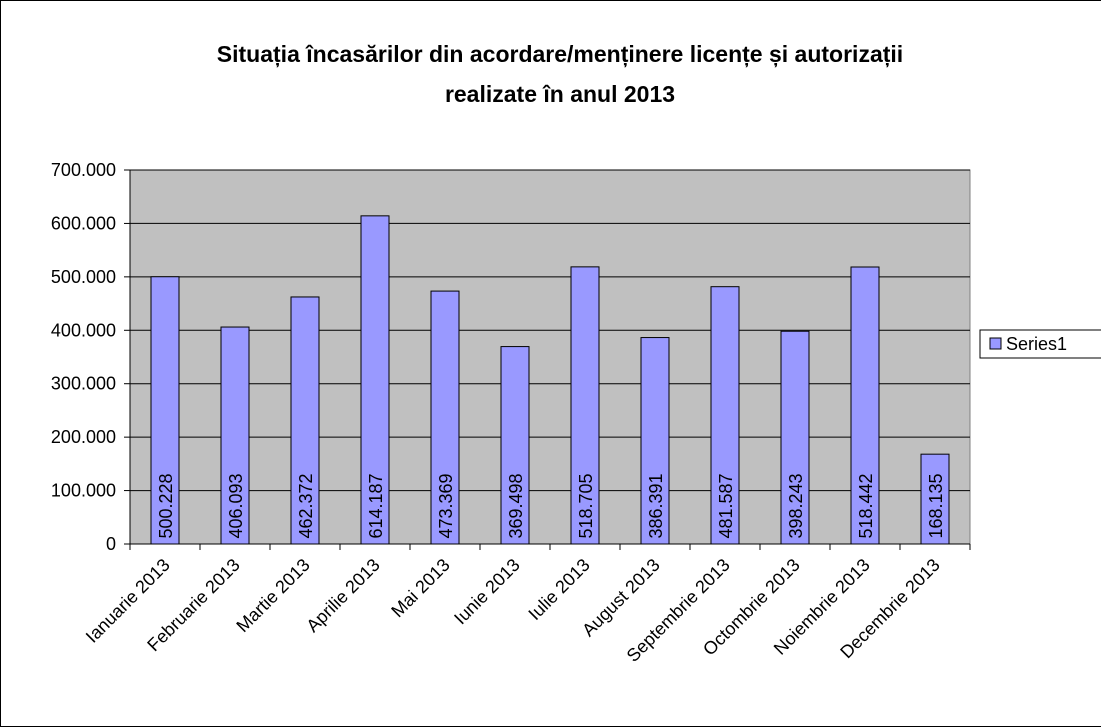 The height and width of the screenshot is (727, 1101). What do you see at coordinates (236, 505) in the screenshot?
I see `value-label: 406.093` at bounding box center [236, 505].